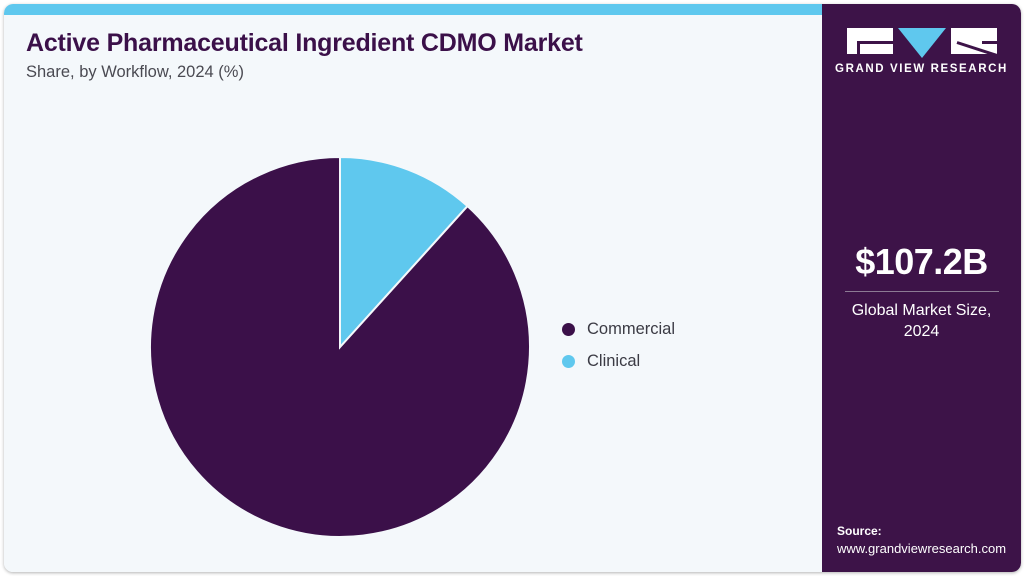  Describe the element at coordinates (614, 360) in the screenshot. I see `legend-label-clinical: Clinical` at that location.